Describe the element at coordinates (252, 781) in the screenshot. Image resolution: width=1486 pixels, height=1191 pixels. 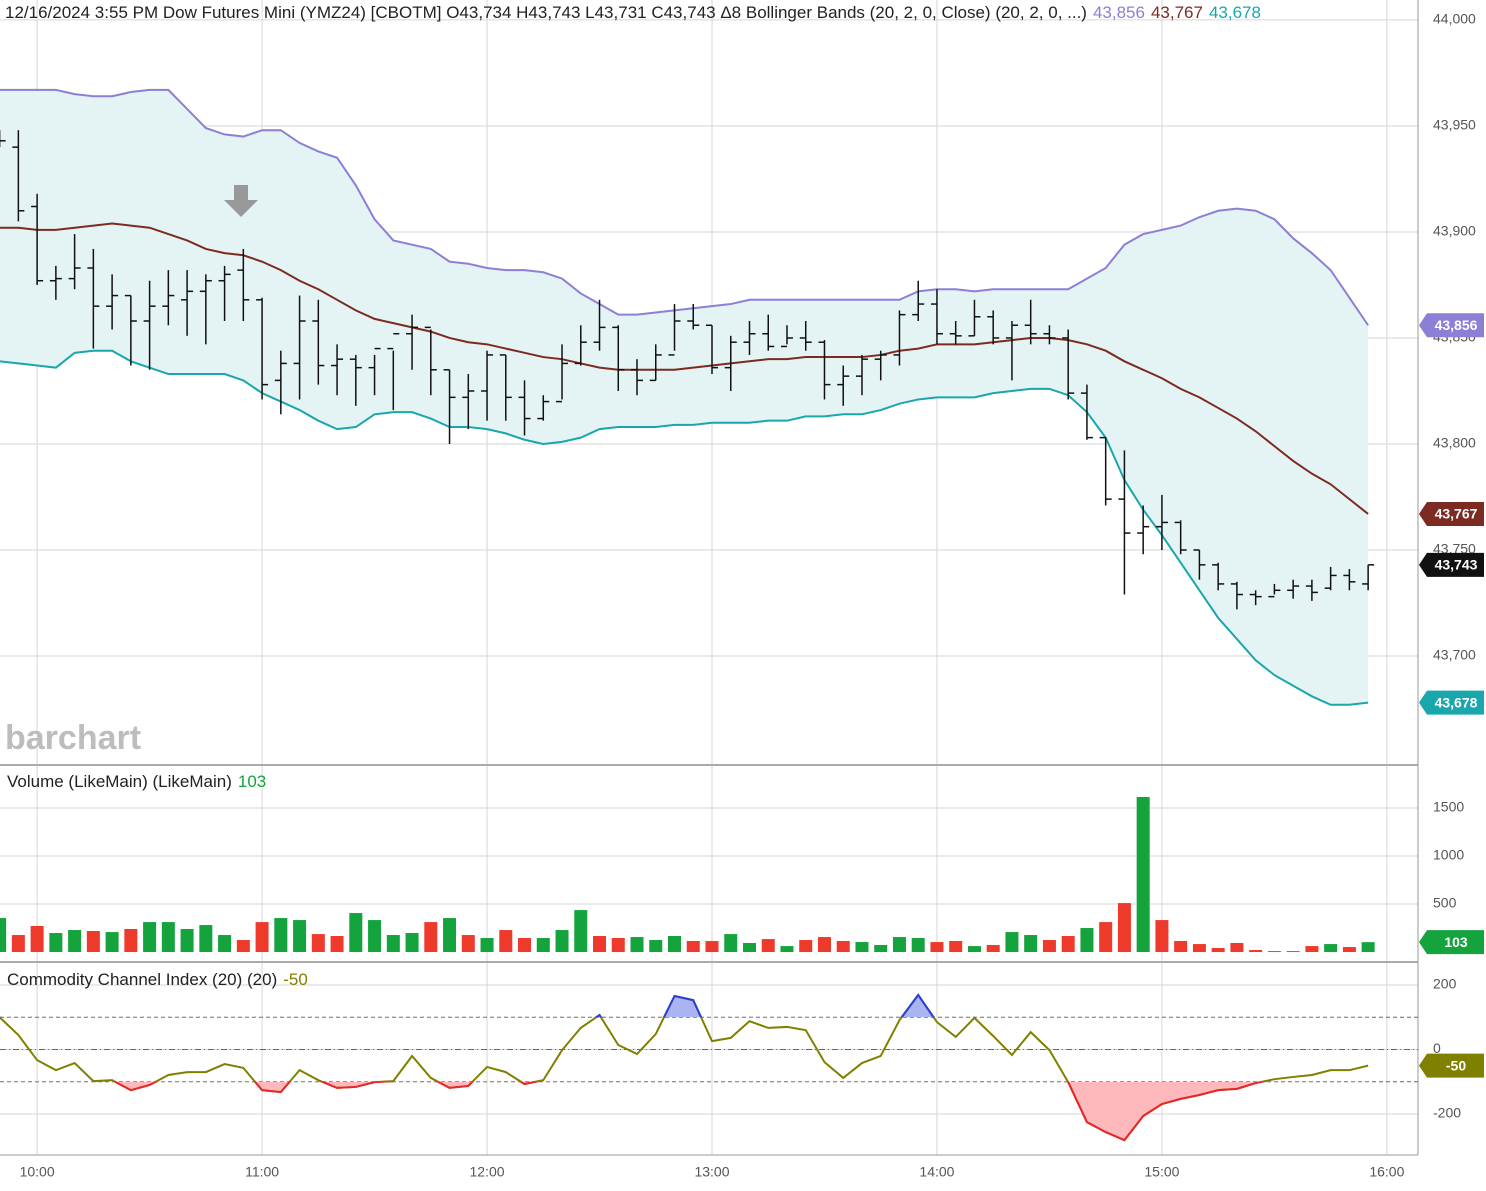
I see `volume-header-value: 103` at that location.